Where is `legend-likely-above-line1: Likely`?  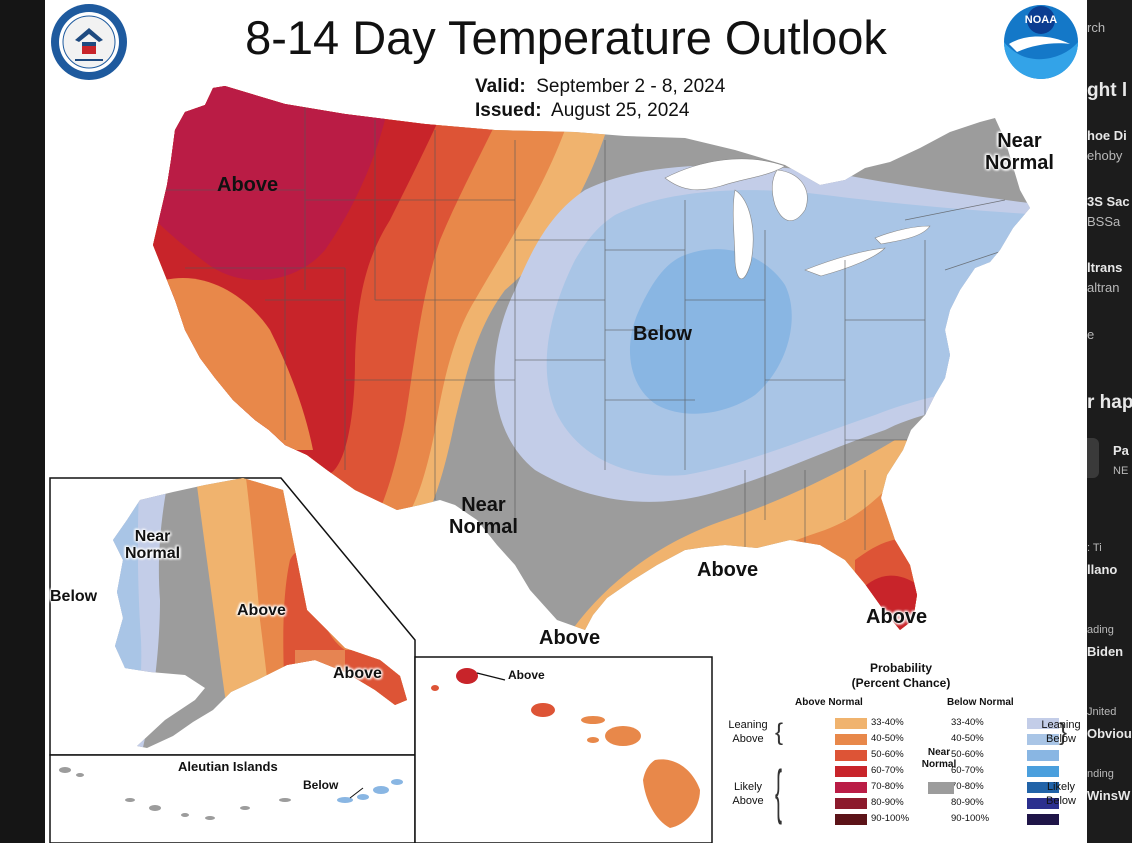 legend-likely-above-line1: Likely is located at coordinates (748, 787).